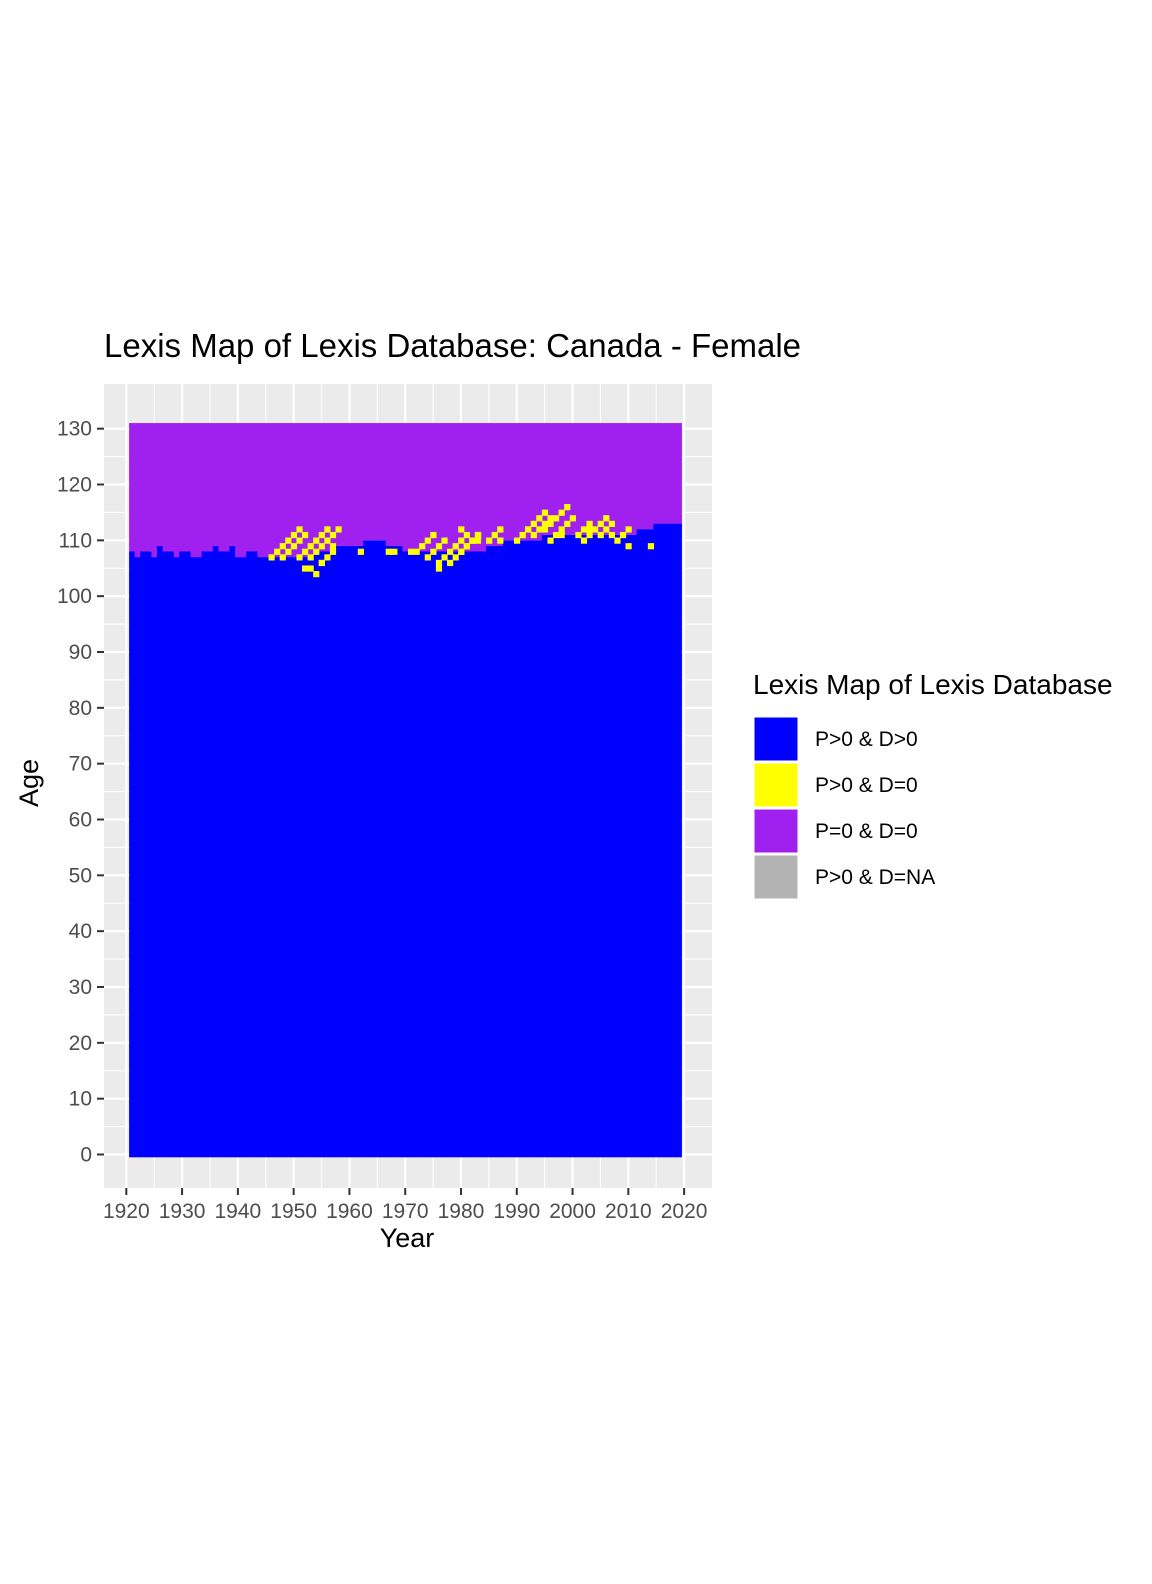 The image size is (1152, 1584). I want to click on legend-key, so click(776, 831).